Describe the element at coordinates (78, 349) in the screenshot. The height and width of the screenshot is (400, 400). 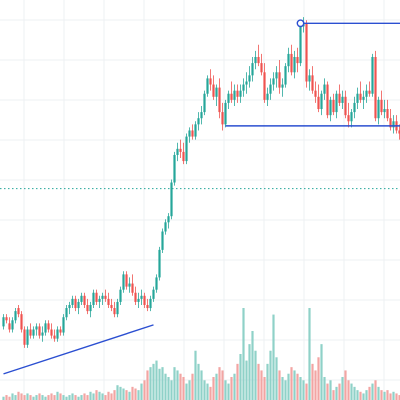
I see `trendline` at that location.